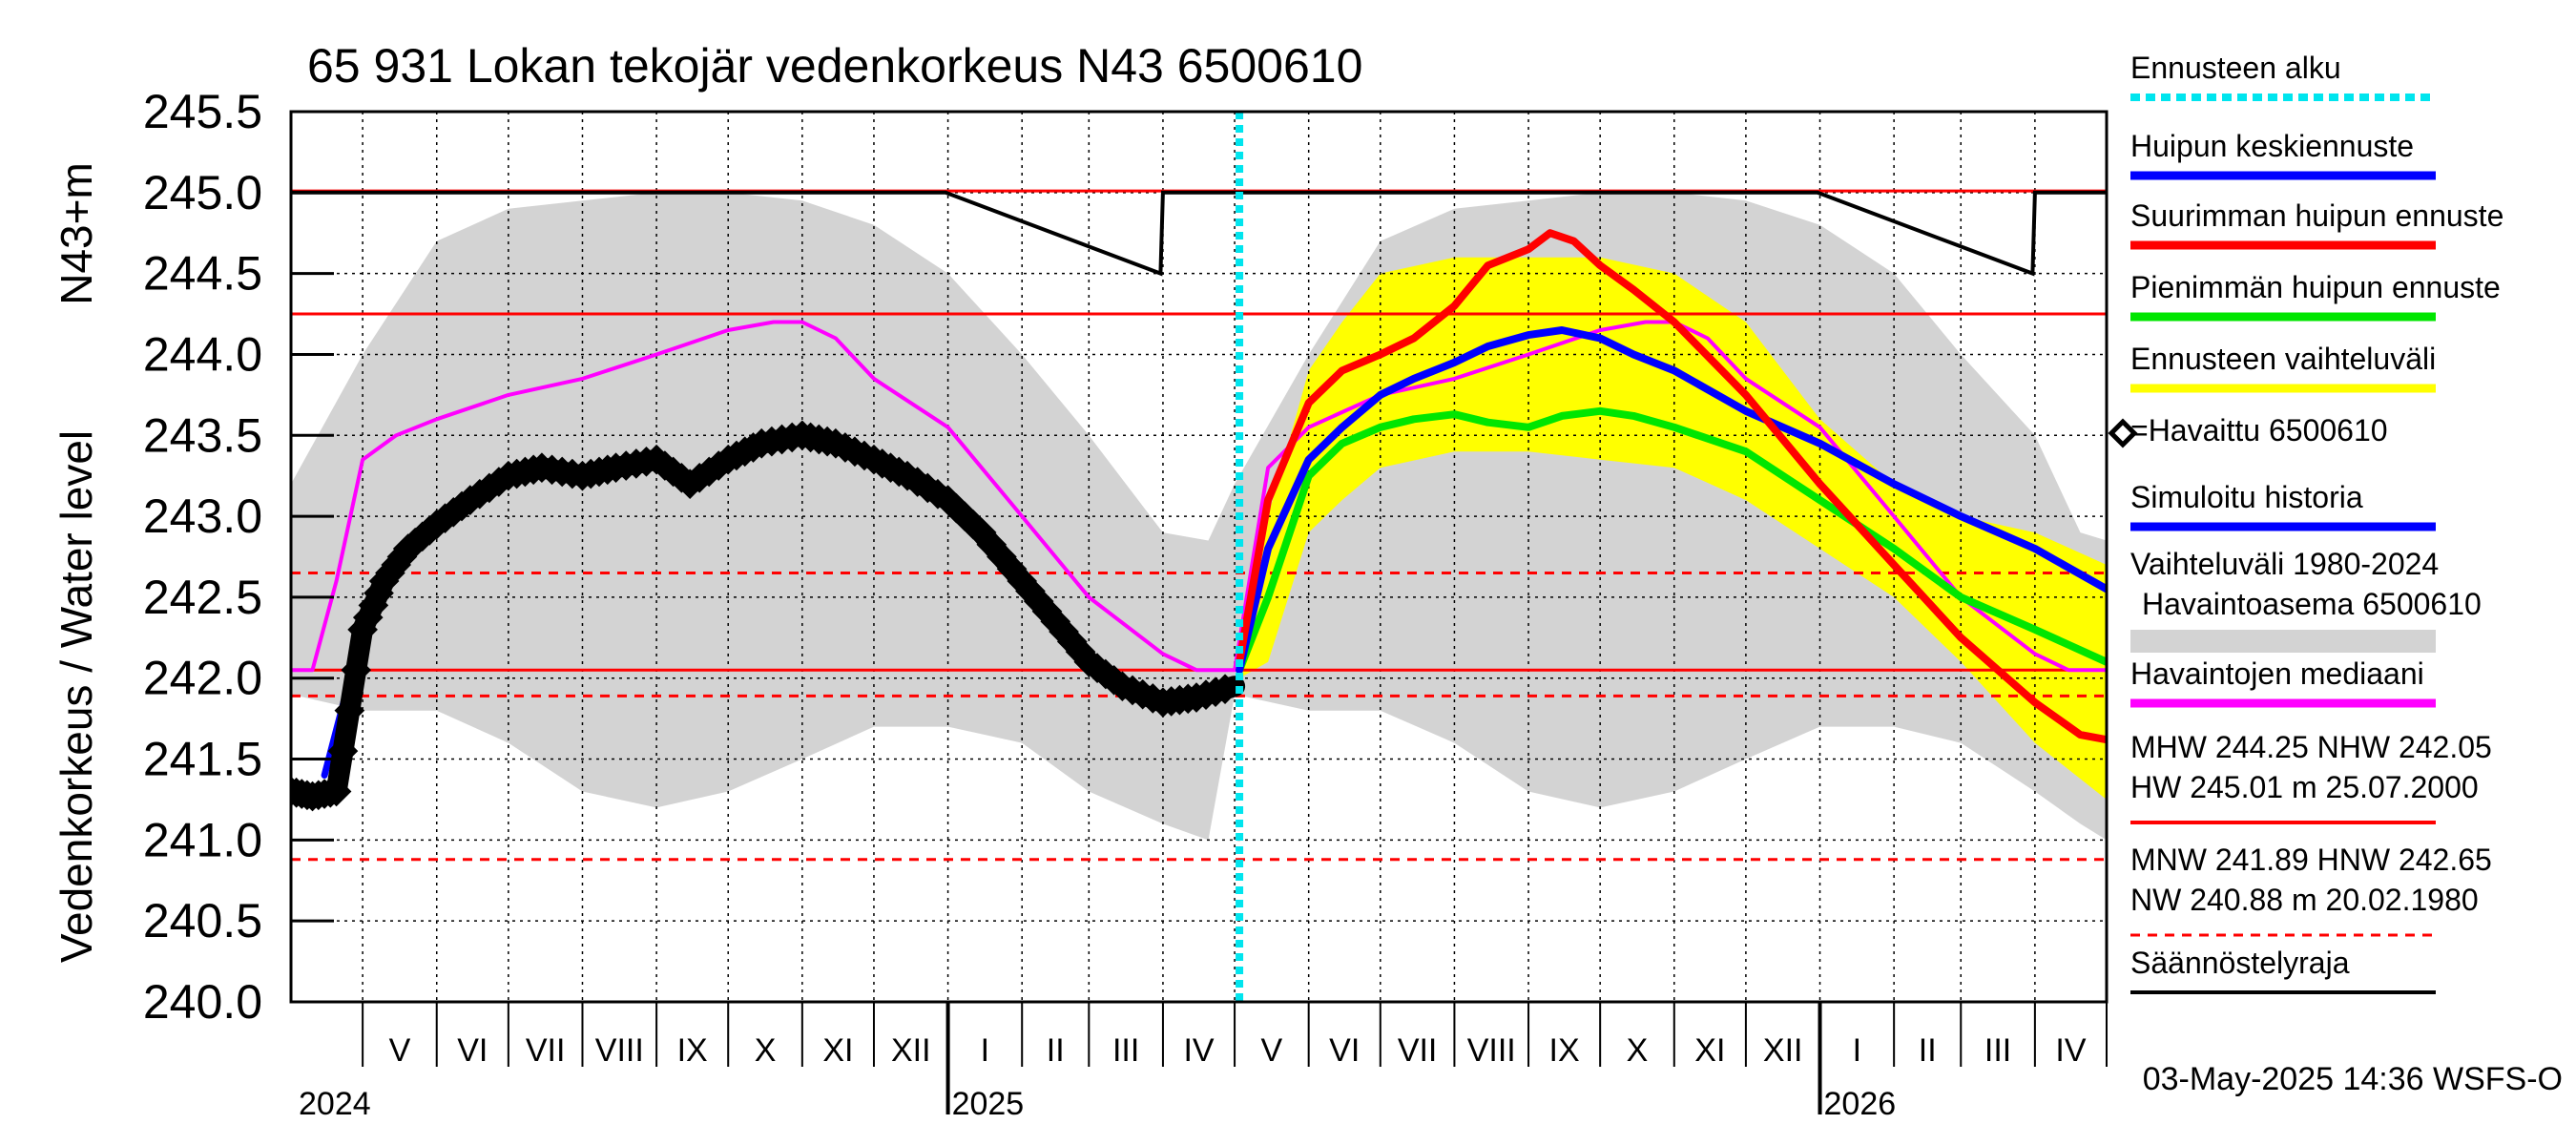 Image resolution: width=2576 pixels, height=1145 pixels. What do you see at coordinates (2272, 146) in the screenshot?
I see `legend-label: Huipun keskiennuste` at bounding box center [2272, 146].